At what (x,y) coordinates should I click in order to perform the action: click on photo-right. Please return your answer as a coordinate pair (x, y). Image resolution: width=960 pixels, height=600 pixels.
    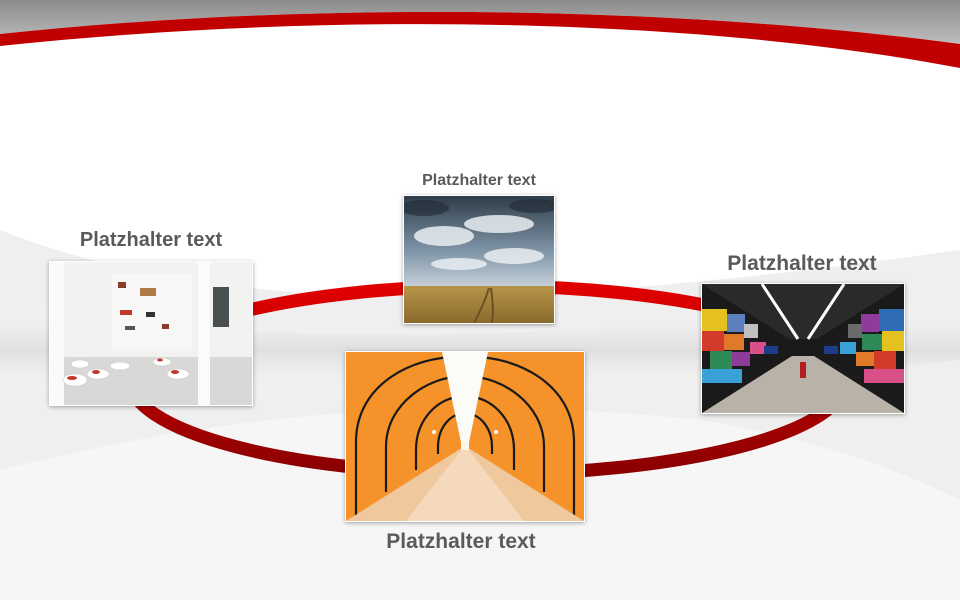
    Looking at the image, I should click on (803, 348).